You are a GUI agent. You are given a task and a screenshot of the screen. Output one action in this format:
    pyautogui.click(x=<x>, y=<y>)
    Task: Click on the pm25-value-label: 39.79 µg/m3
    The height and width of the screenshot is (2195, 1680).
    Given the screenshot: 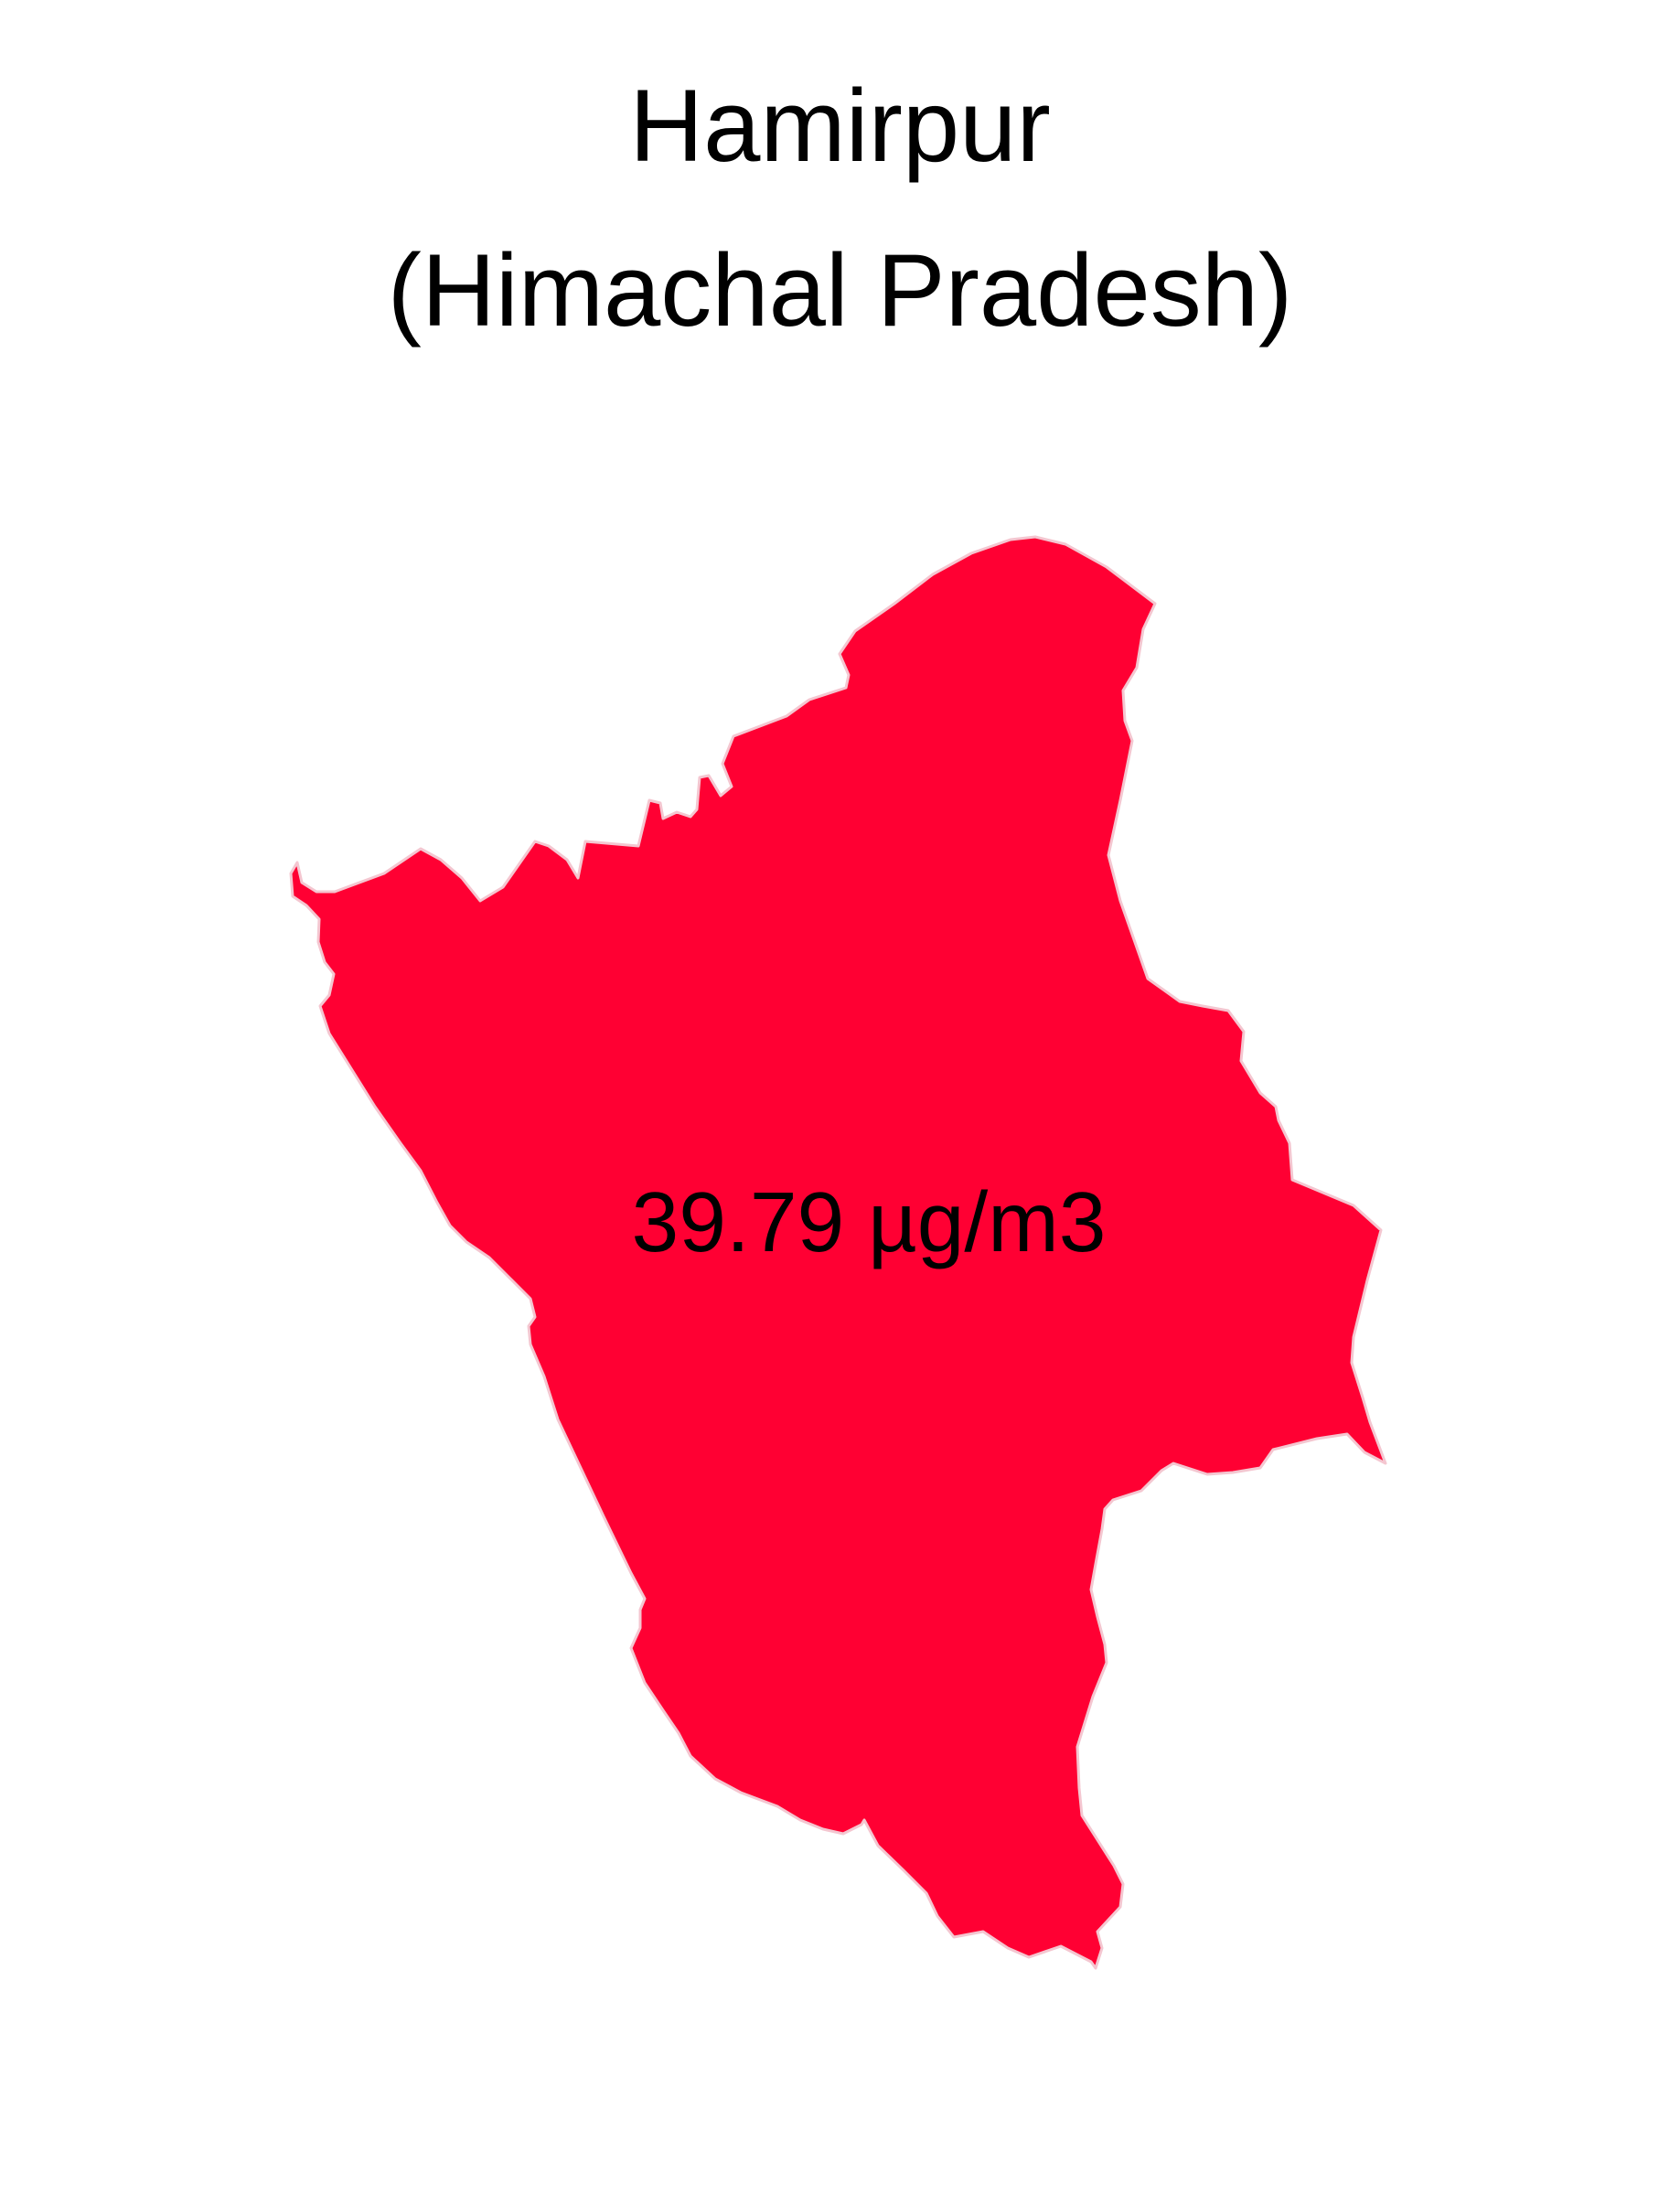 What is the action you would take?
    pyautogui.click(x=869, y=1221)
    